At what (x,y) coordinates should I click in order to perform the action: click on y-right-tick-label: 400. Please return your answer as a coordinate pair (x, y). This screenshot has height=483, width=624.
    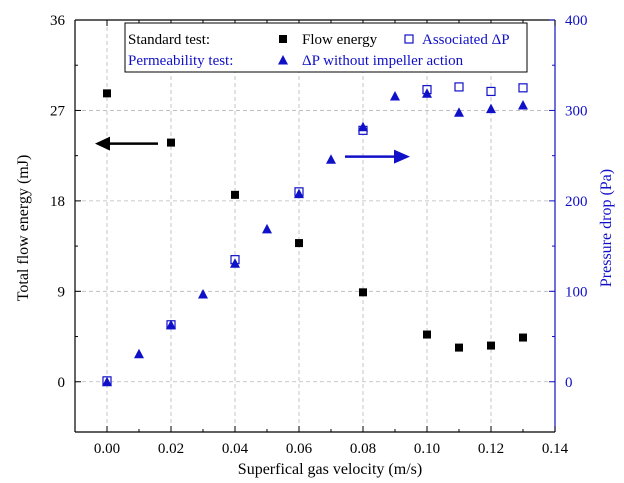
    Looking at the image, I should click on (576, 21).